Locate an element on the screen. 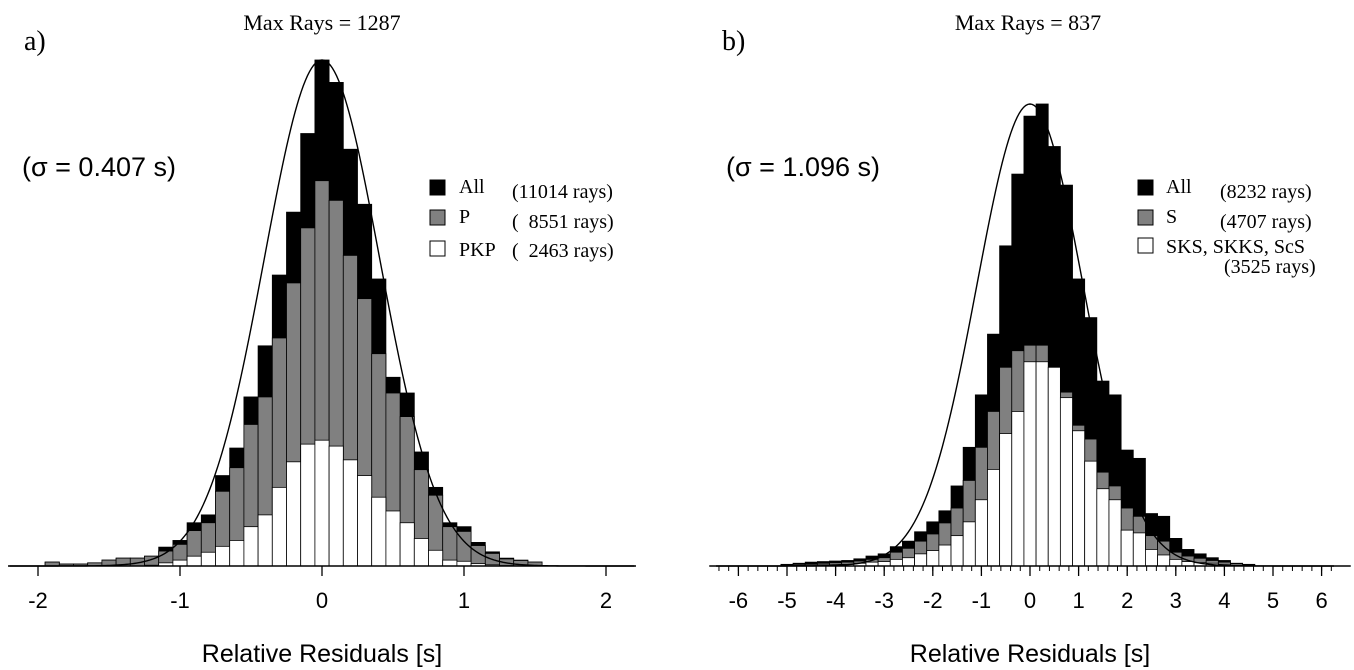 The image size is (1354, 670). legend-a-count-pkp: ( 2463 rays) is located at coordinates (563, 251).